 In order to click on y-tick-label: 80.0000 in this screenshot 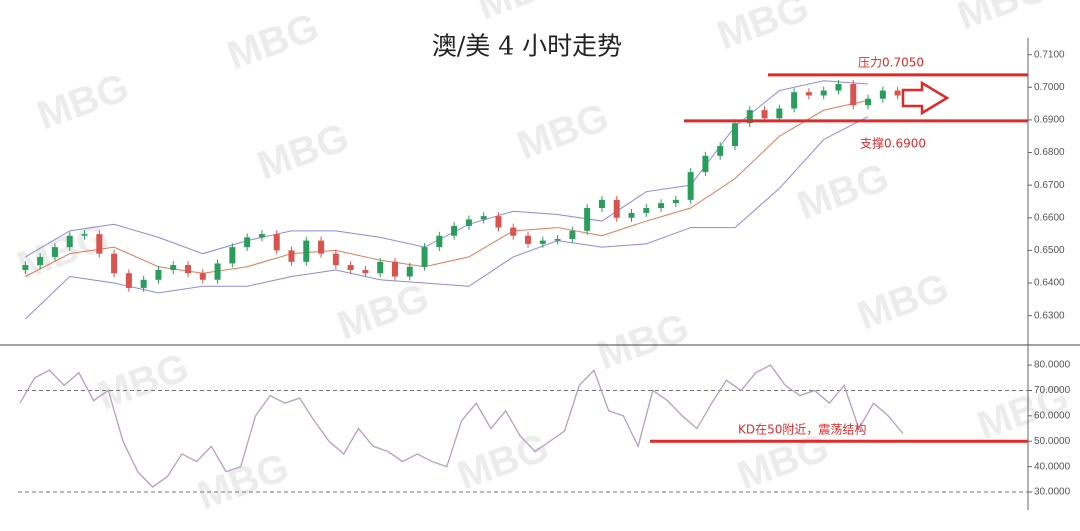, I will do `click(1052, 365)`.